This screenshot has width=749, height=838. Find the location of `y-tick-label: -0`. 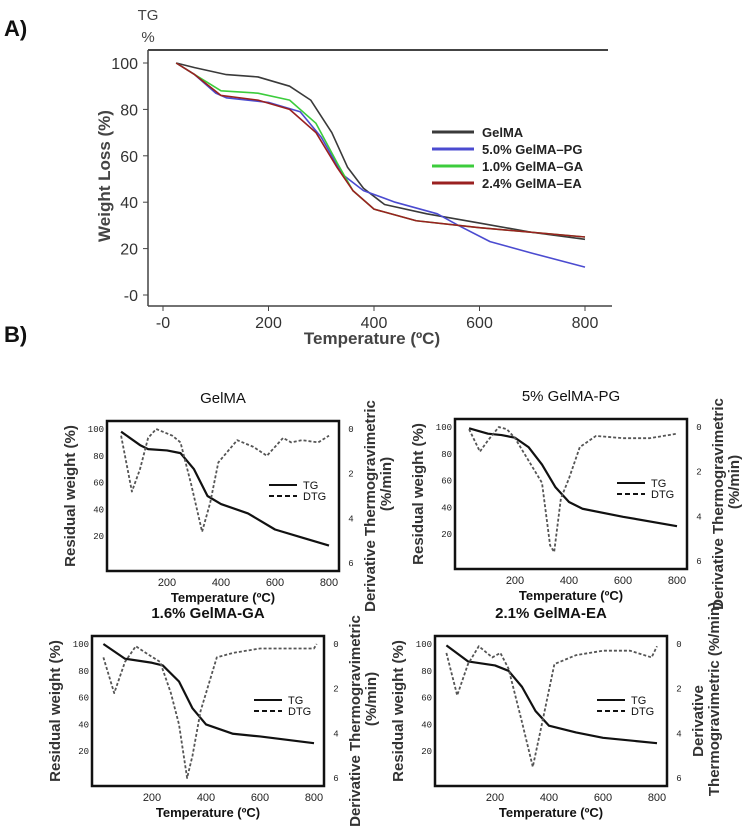

y-tick-label: -0 is located at coordinates (131, 296).